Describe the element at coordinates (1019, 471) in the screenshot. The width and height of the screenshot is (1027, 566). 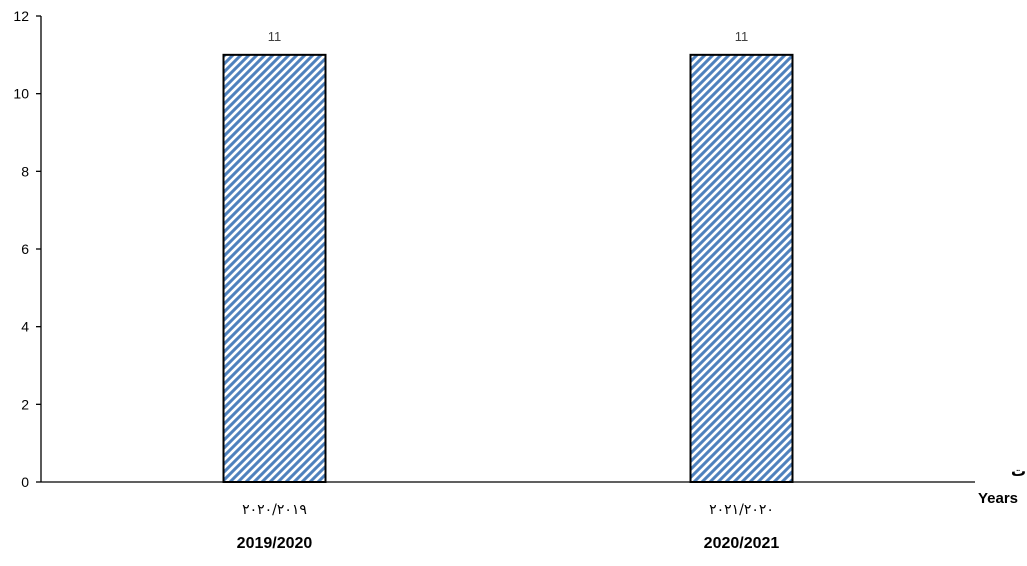
I see `x-axis-title-arabic: السنوات` at that location.